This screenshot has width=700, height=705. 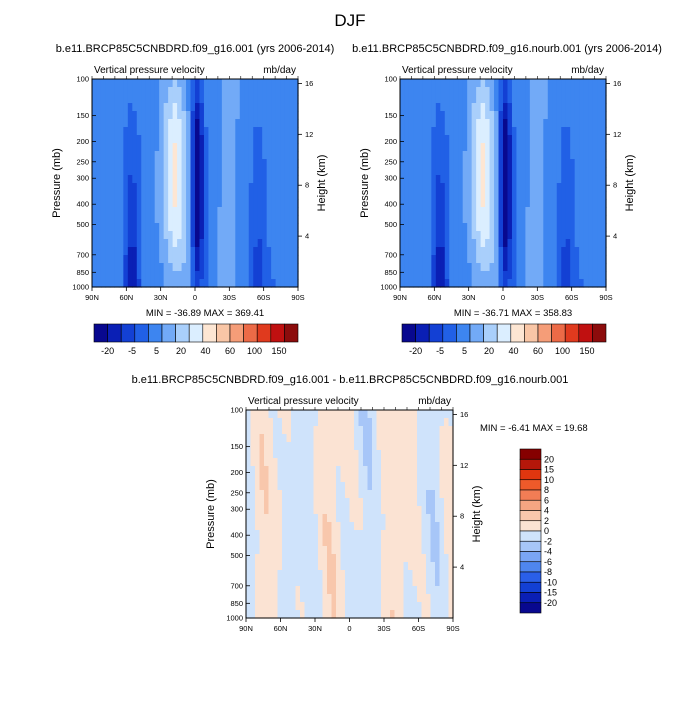 I want to click on colorbar-label: 40, so click(x=206, y=351).